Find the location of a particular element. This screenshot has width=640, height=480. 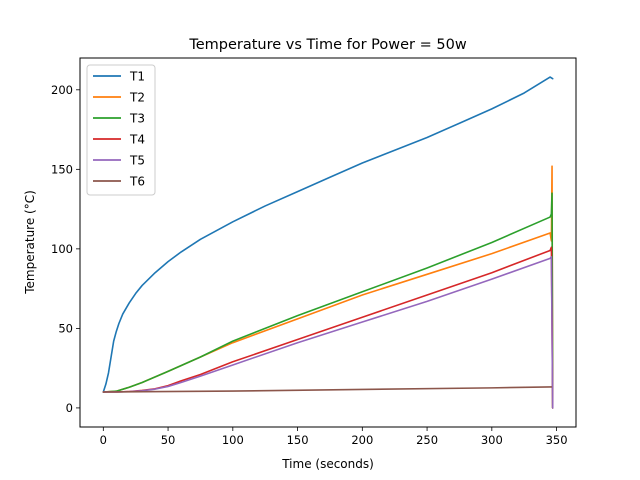

legend-label-t6: T6 is located at coordinates (137, 182).